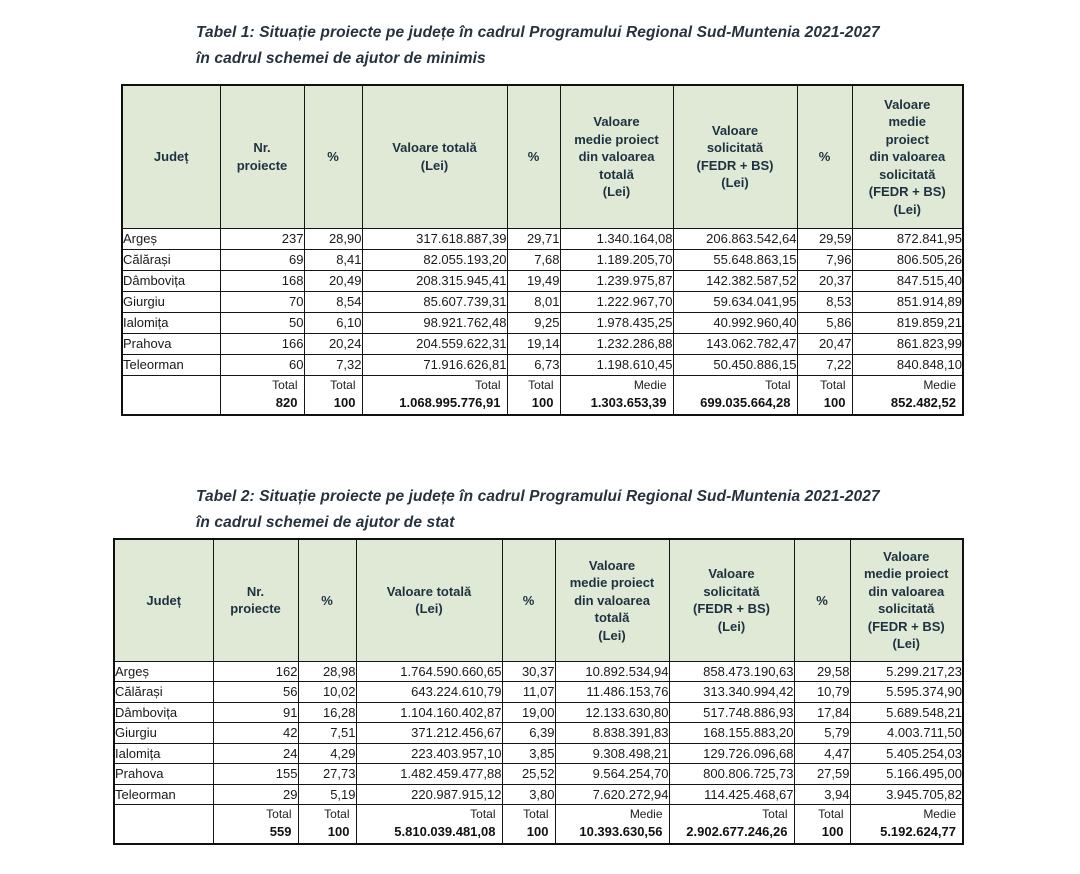 This screenshot has height=874, width=1080. Describe the element at coordinates (325, 522) in the screenshot. I see `table2-title-line2: în cadrul schemei de ajutor de stat` at that location.